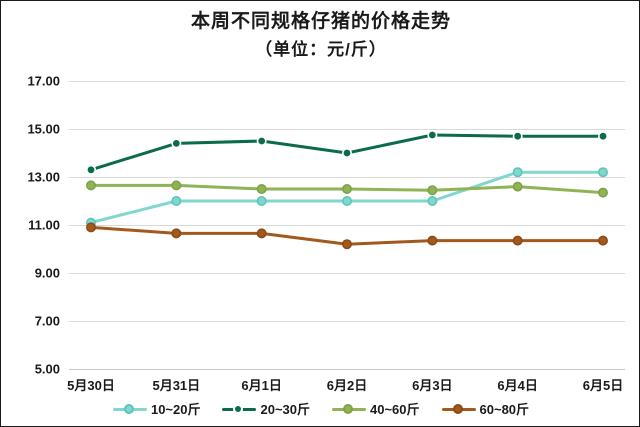 This screenshot has width=640, height=427. I want to click on series-20~30斤, so click(346, 152).